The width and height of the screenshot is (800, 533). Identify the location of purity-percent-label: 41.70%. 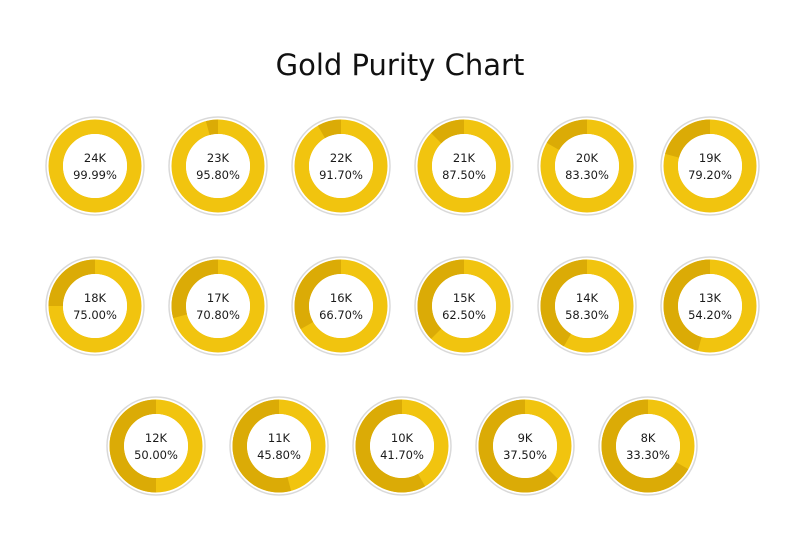
(402, 455).